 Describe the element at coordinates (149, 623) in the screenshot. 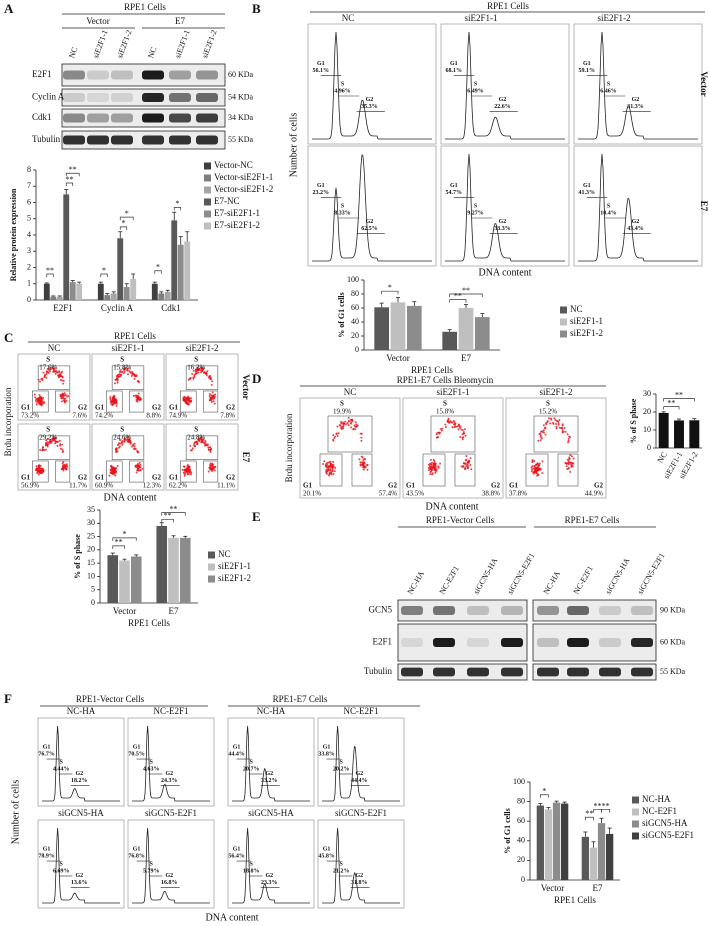

I see `x-axis-title: RPE1 Cells` at that location.